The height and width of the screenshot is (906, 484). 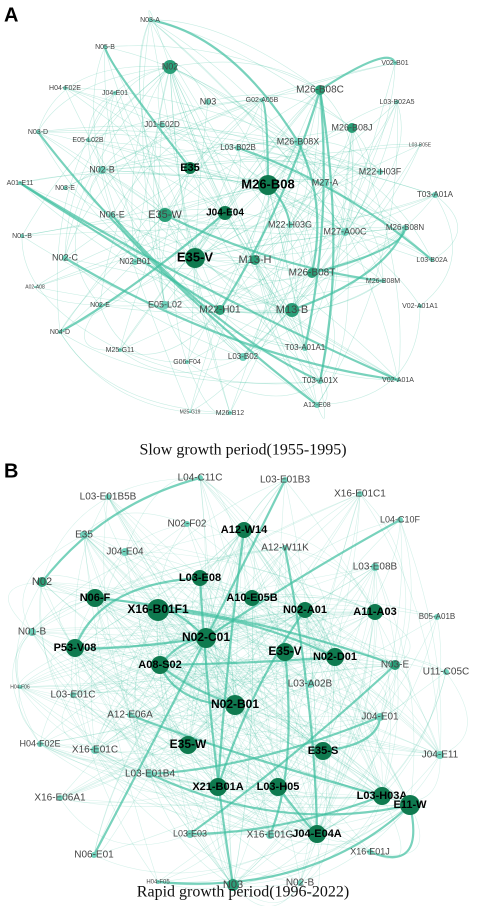 What do you see at coordinates (317, 834) in the screenshot?
I see `node-label: J04-E04A` at bounding box center [317, 834].